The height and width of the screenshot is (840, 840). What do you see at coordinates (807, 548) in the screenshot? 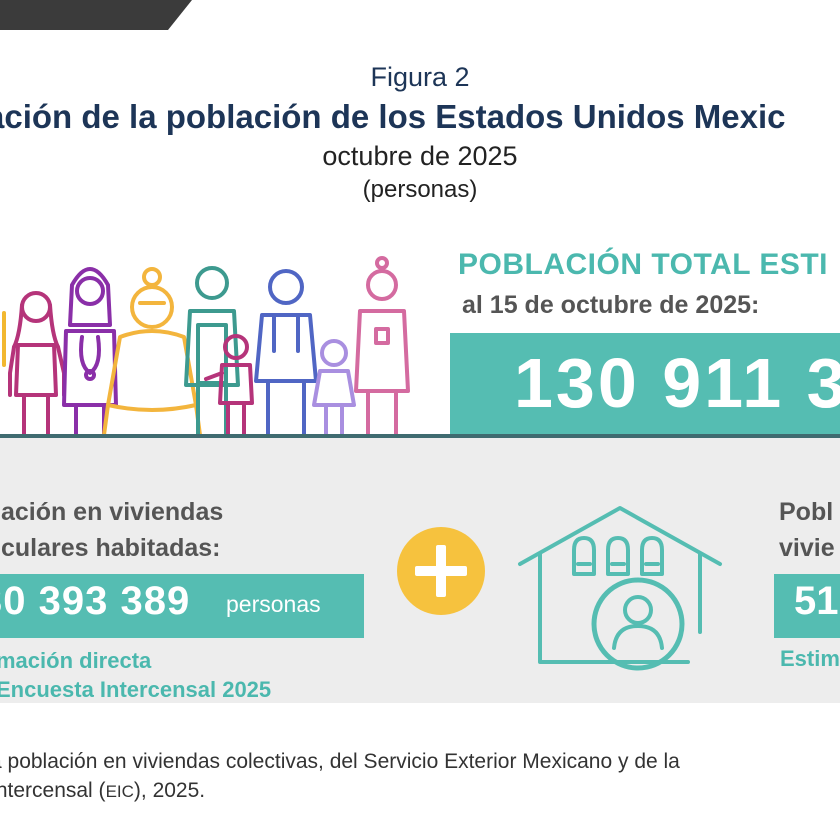
I see `collective-dwellings-heading-line2: vivie` at bounding box center [807, 548].